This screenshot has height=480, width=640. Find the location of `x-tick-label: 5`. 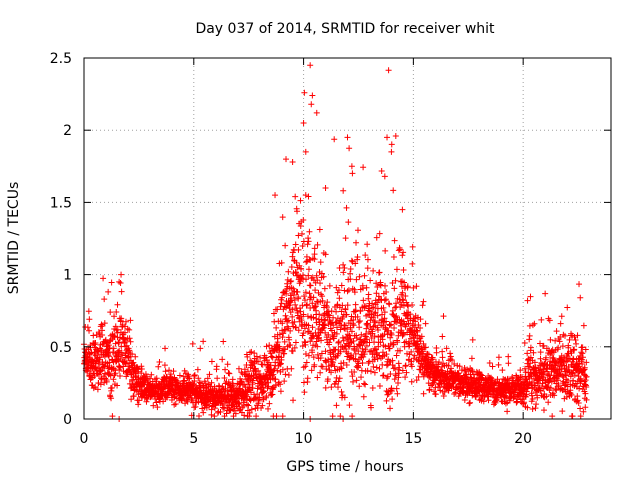

x-tick-label: 5 is located at coordinates (193, 439).